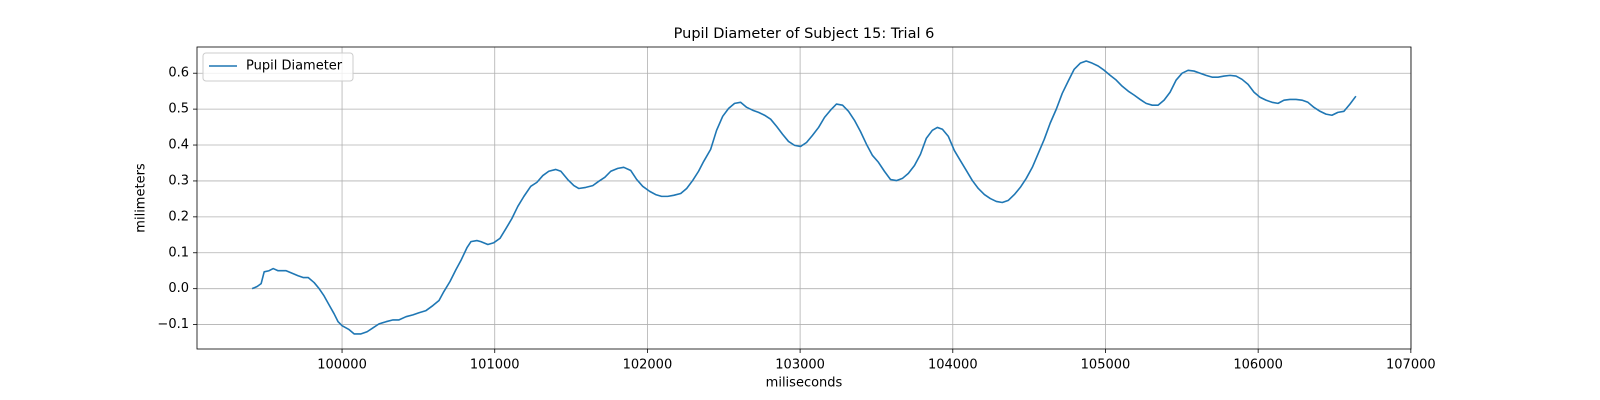 The height and width of the screenshot is (400, 1600). What do you see at coordinates (800, 365) in the screenshot?
I see `x-tick-label: 103000` at bounding box center [800, 365].